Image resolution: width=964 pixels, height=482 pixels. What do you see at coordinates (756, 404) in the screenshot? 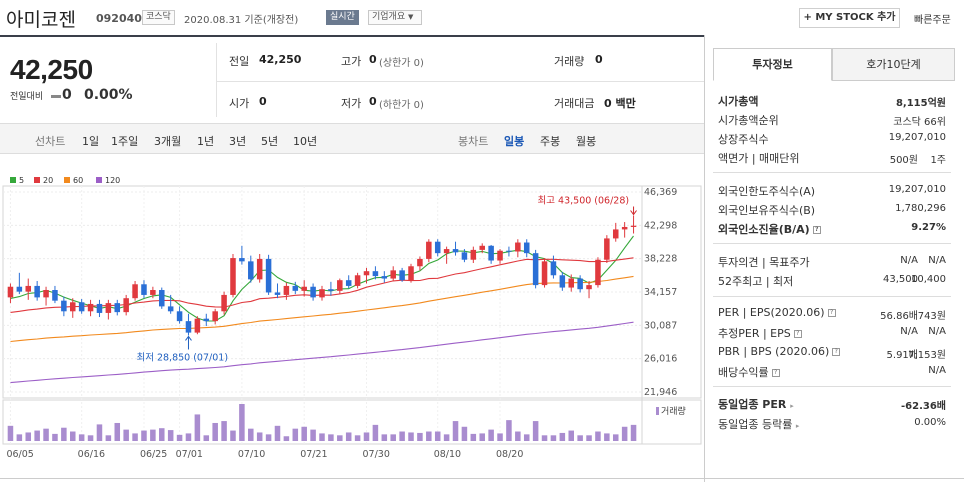
I see `industry-per-row: 동일업종 PER ▸` at bounding box center [756, 404].